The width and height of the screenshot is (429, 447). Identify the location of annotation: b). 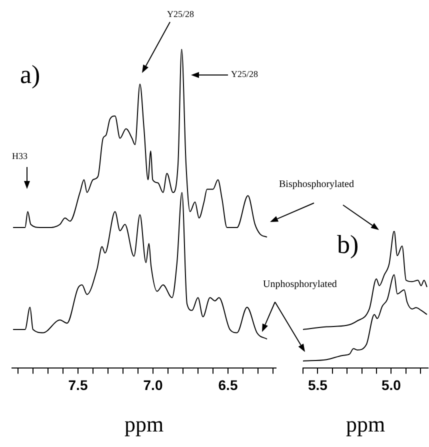
(348, 244).